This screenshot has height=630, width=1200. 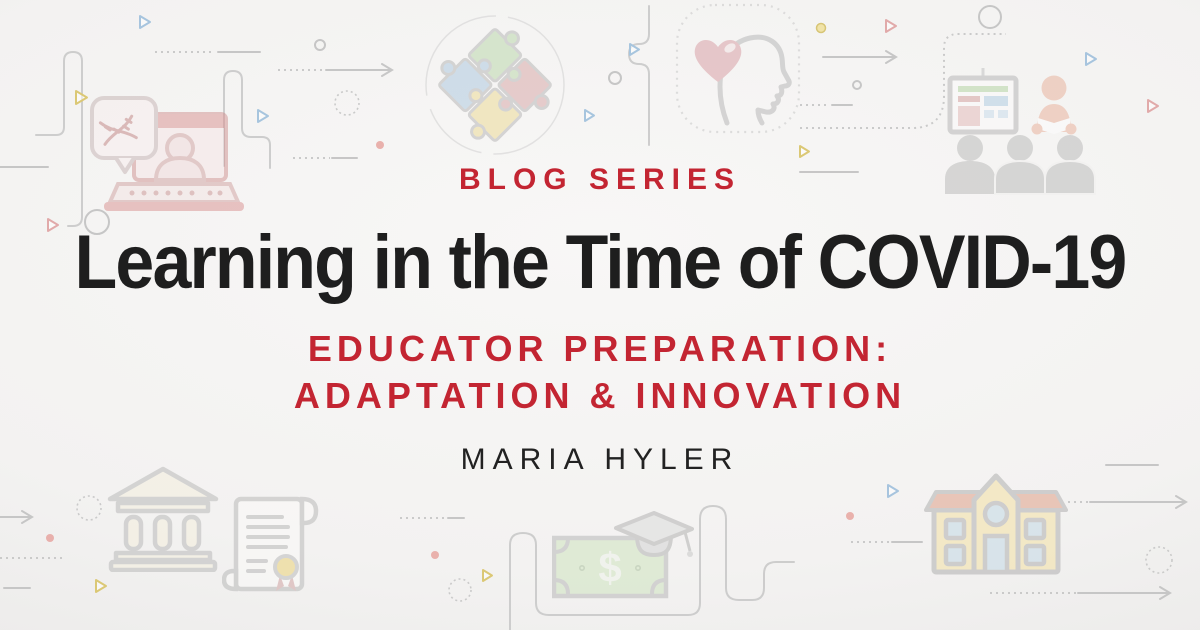 I want to click on school-windows, so click(x=995, y=542).